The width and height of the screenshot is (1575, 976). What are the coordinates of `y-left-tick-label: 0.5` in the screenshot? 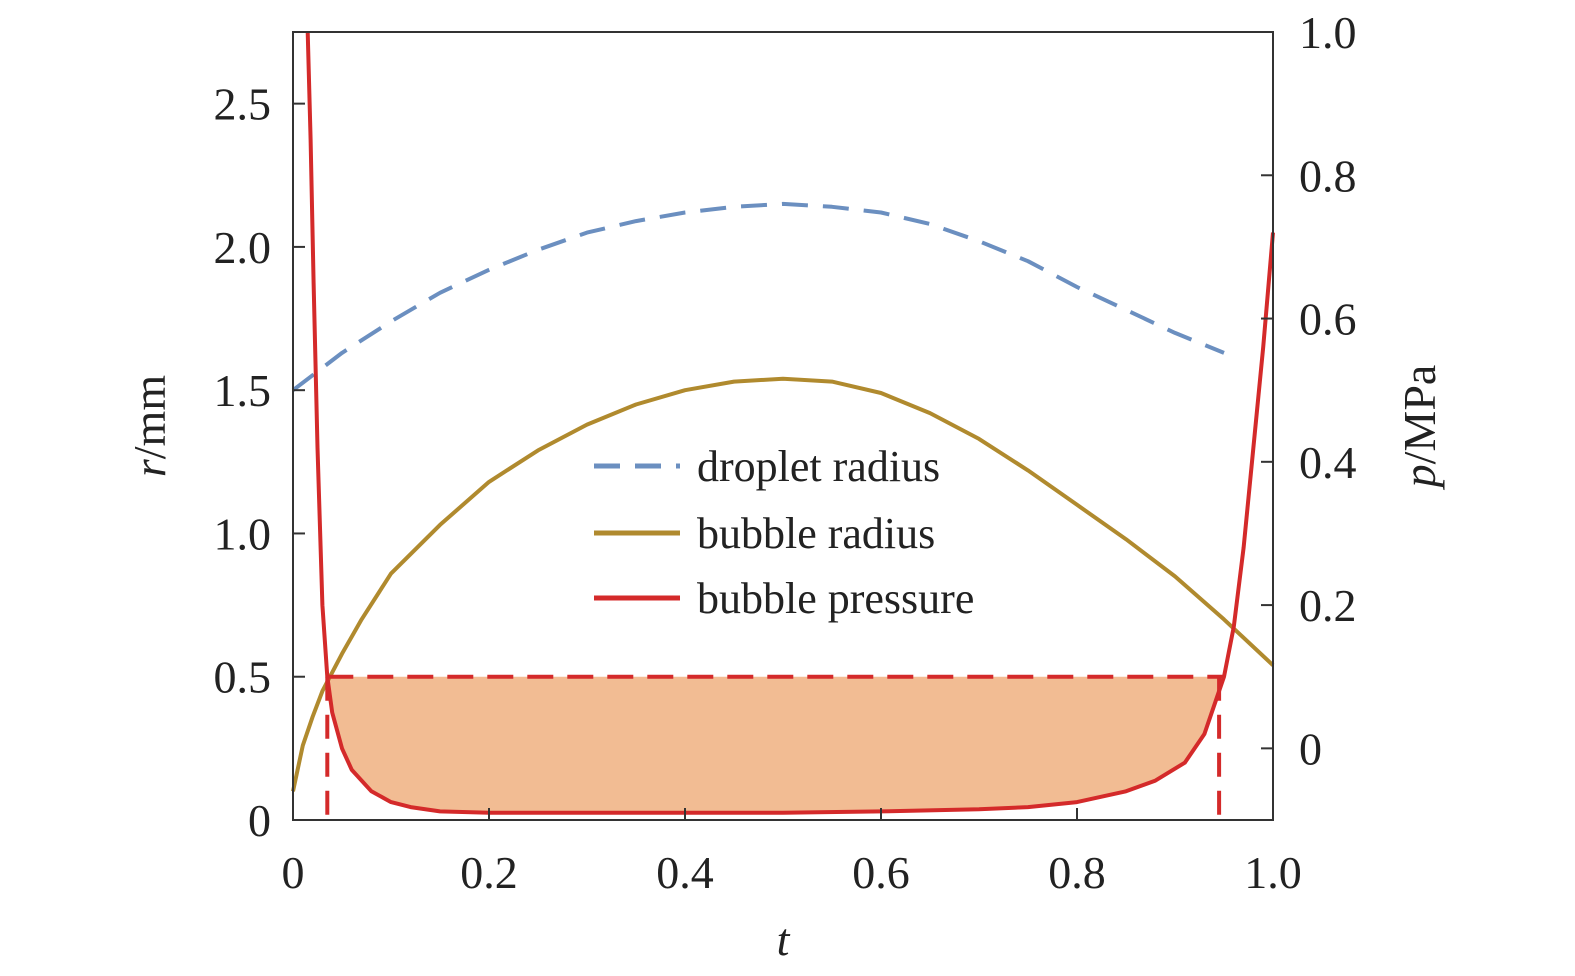 It's located at (243, 677).